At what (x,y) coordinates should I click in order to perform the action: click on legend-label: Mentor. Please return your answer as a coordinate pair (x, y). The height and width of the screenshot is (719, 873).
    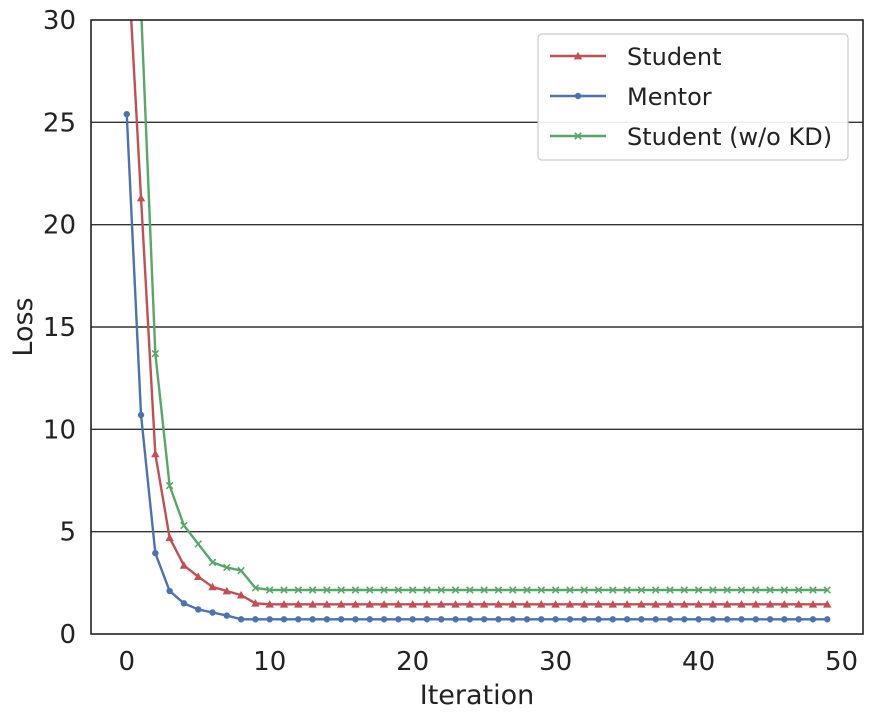
    Looking at the image, I should click on (669, 97).